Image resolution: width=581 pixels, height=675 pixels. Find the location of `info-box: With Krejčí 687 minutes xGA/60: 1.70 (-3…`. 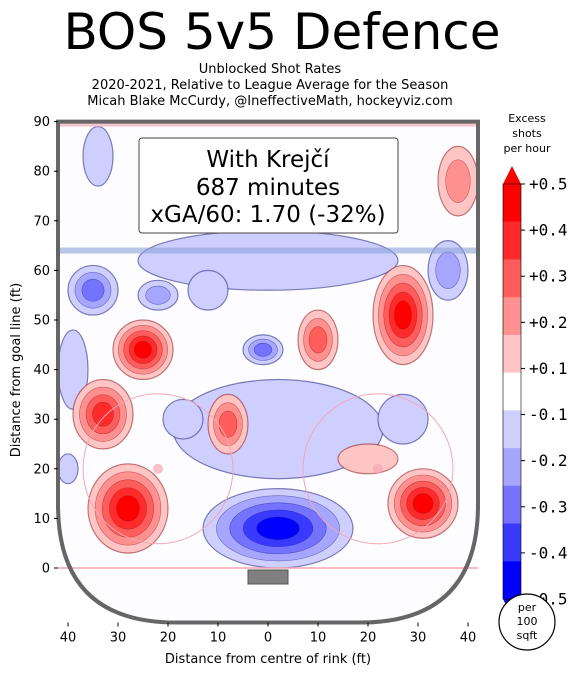

info-box: With Krejčí 687 minutes xGA/60: 1.70 (-3… is located at coordinates (268, 185).